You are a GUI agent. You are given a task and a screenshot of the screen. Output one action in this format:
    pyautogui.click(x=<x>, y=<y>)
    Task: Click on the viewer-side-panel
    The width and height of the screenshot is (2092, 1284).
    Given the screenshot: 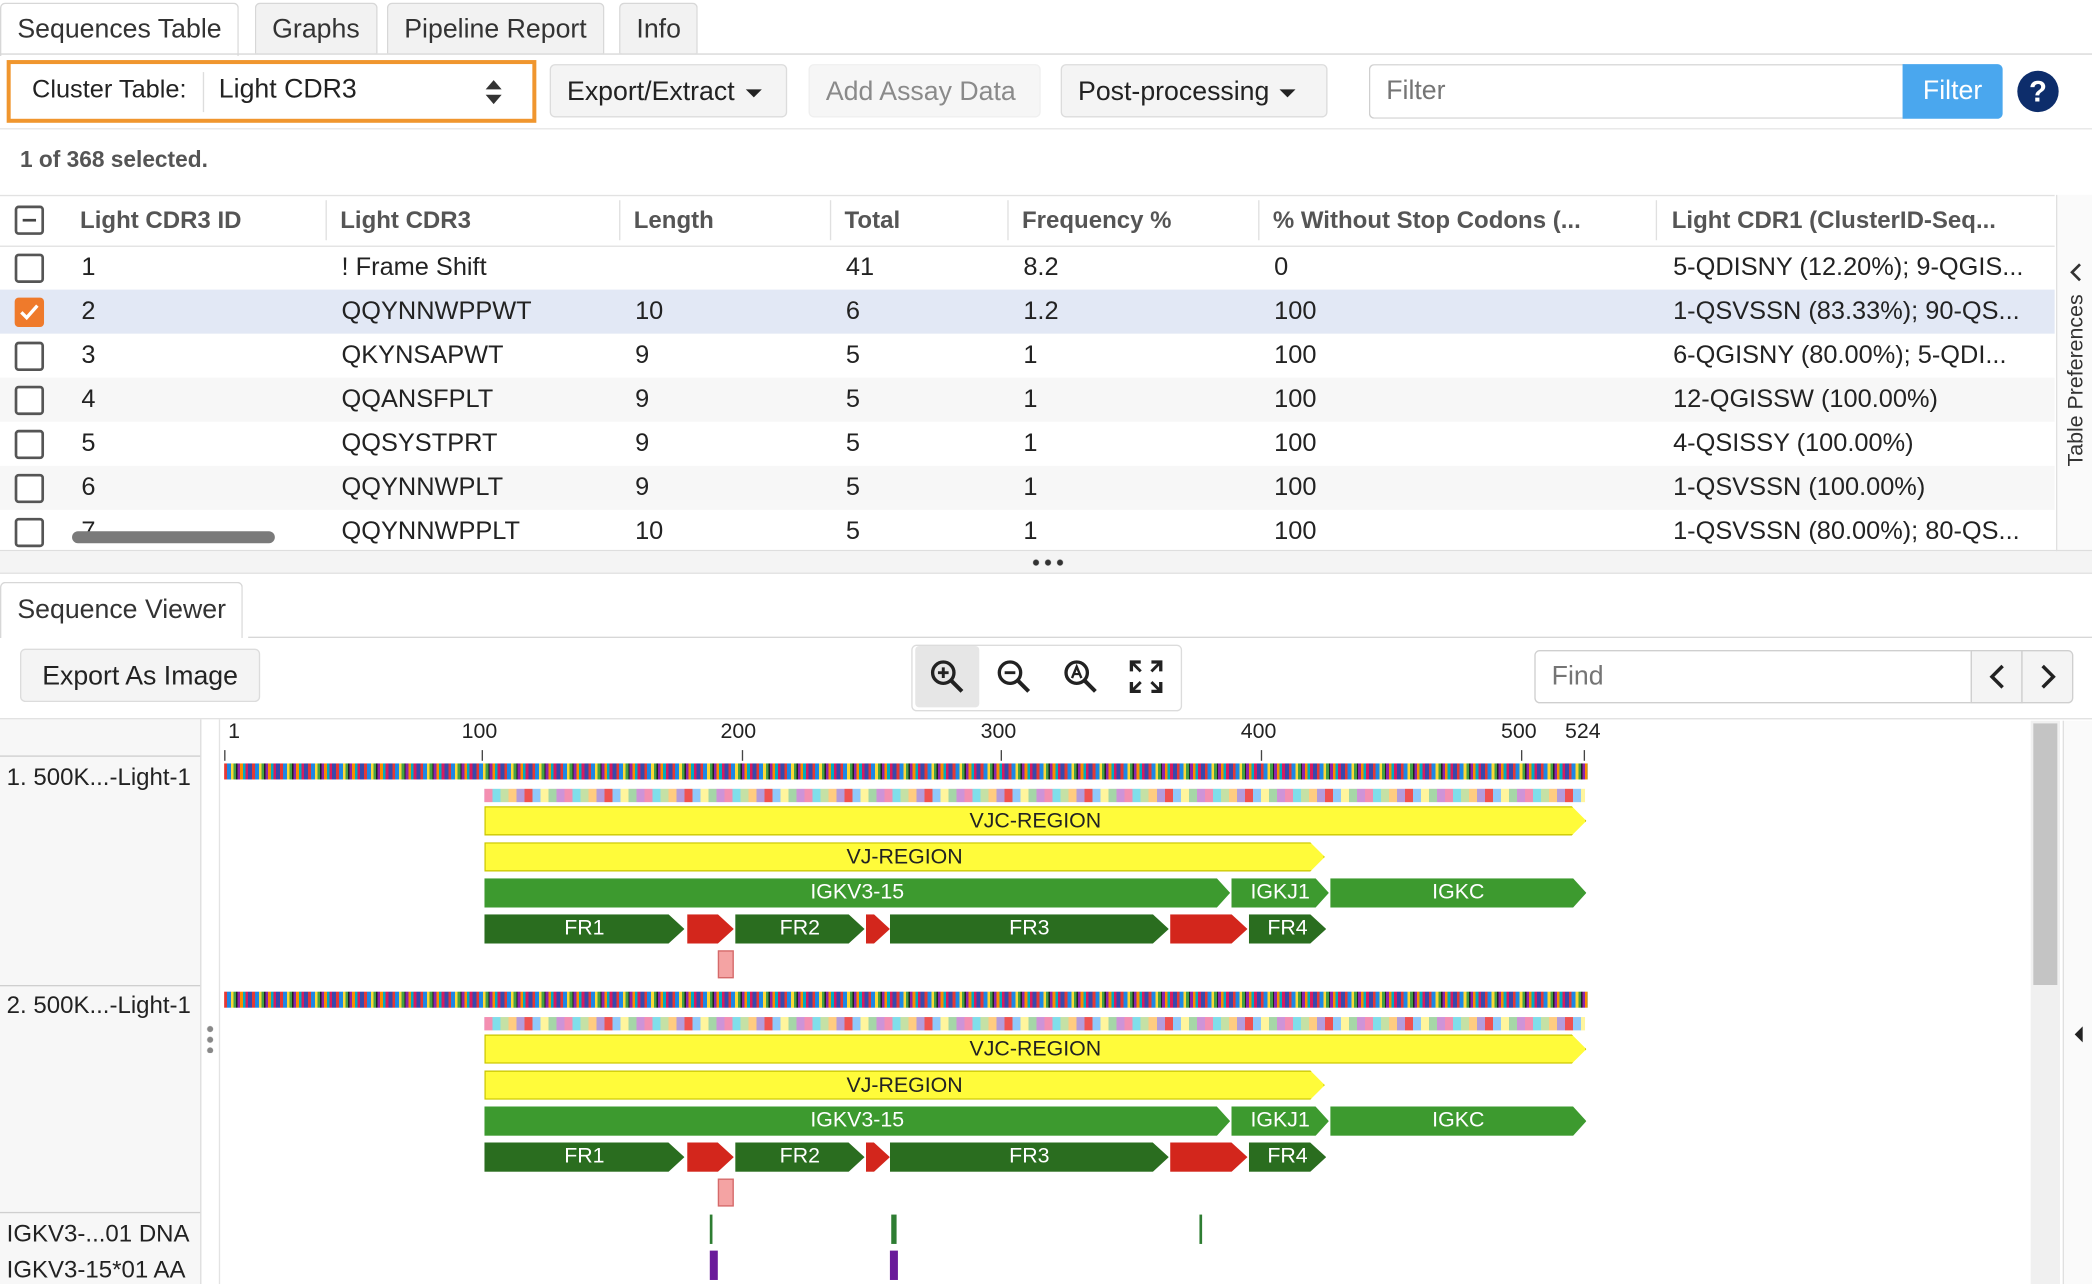 What is the action you would take?
    pyautogui.click(x=2077, y=1002)
    